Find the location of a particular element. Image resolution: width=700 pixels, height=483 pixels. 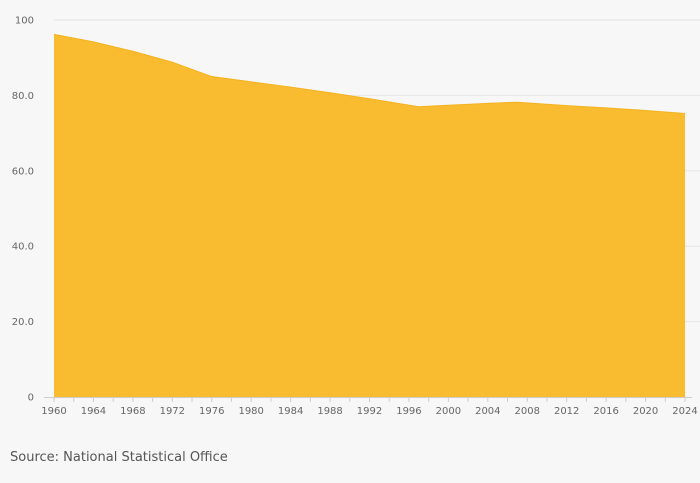

y-tick-label: 0 is located at coordinates (31, 398).